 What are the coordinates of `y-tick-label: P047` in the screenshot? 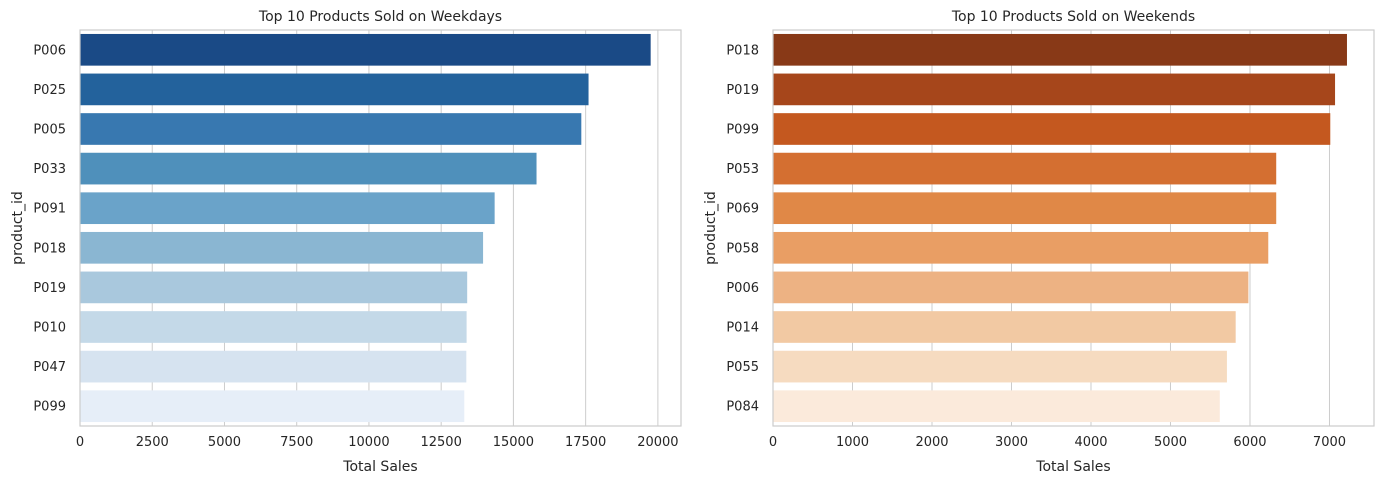 It's located at (49, 367).